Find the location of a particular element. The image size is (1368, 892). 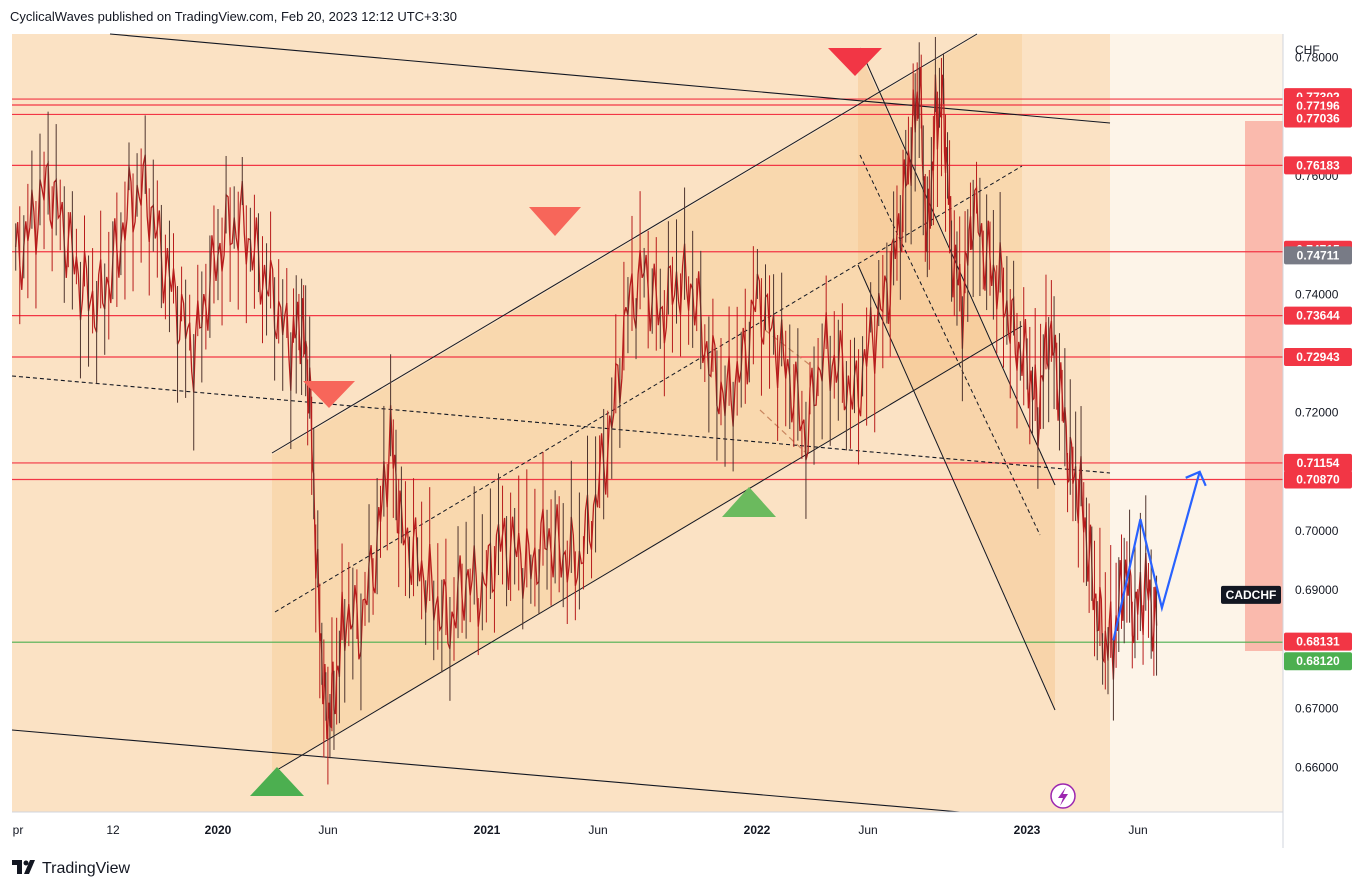

tradingview-logo-icon is located at coordinates (24, 869).